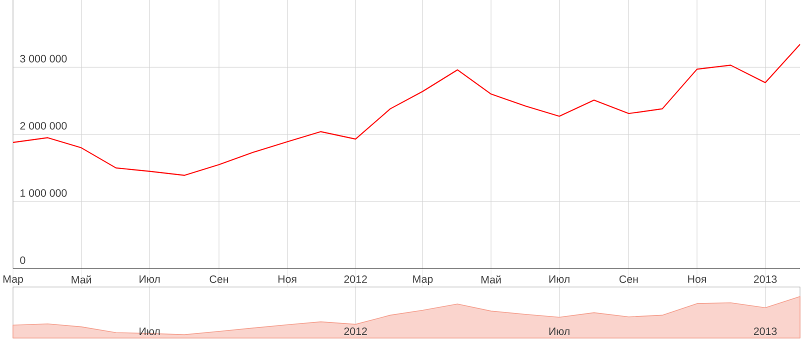  Describe the element at coordinates (23, 260) in the screenshot. I see `y-tick-label: 0` at that location.